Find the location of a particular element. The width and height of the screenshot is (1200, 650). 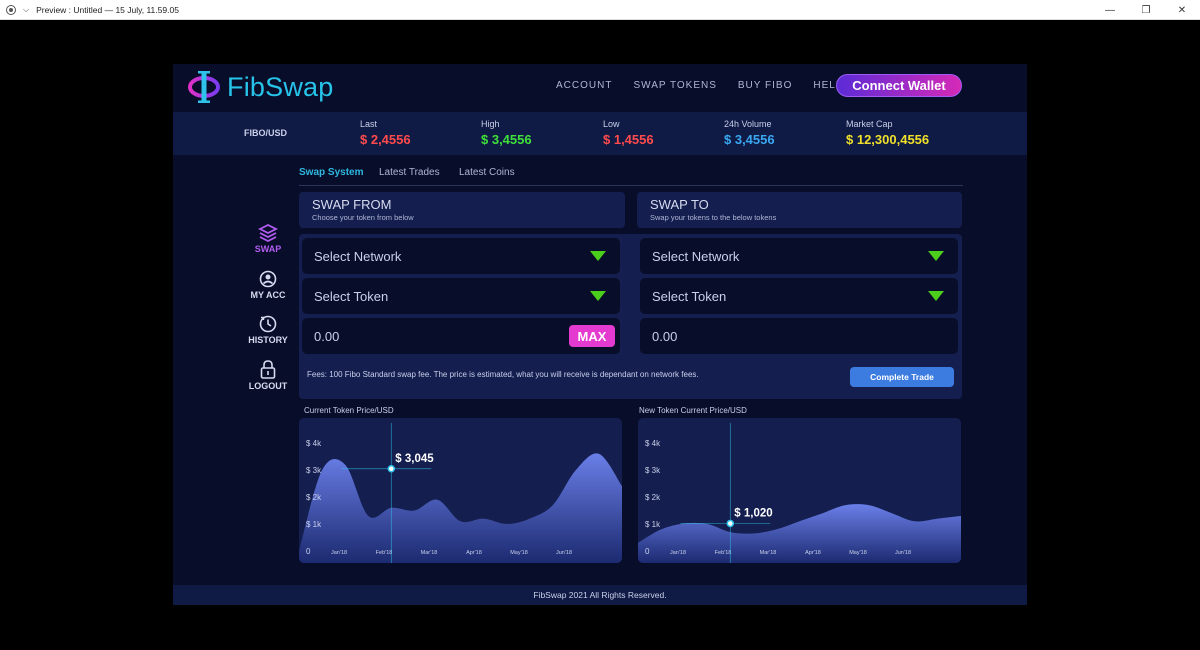

lock-icon is located at coordinates (268, 369).